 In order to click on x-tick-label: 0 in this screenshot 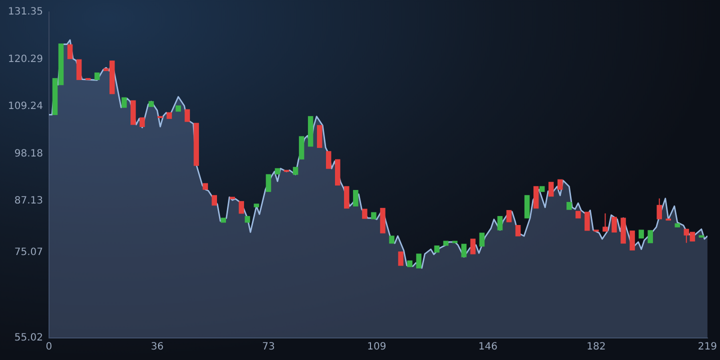, I will do `click(49, 347)`.